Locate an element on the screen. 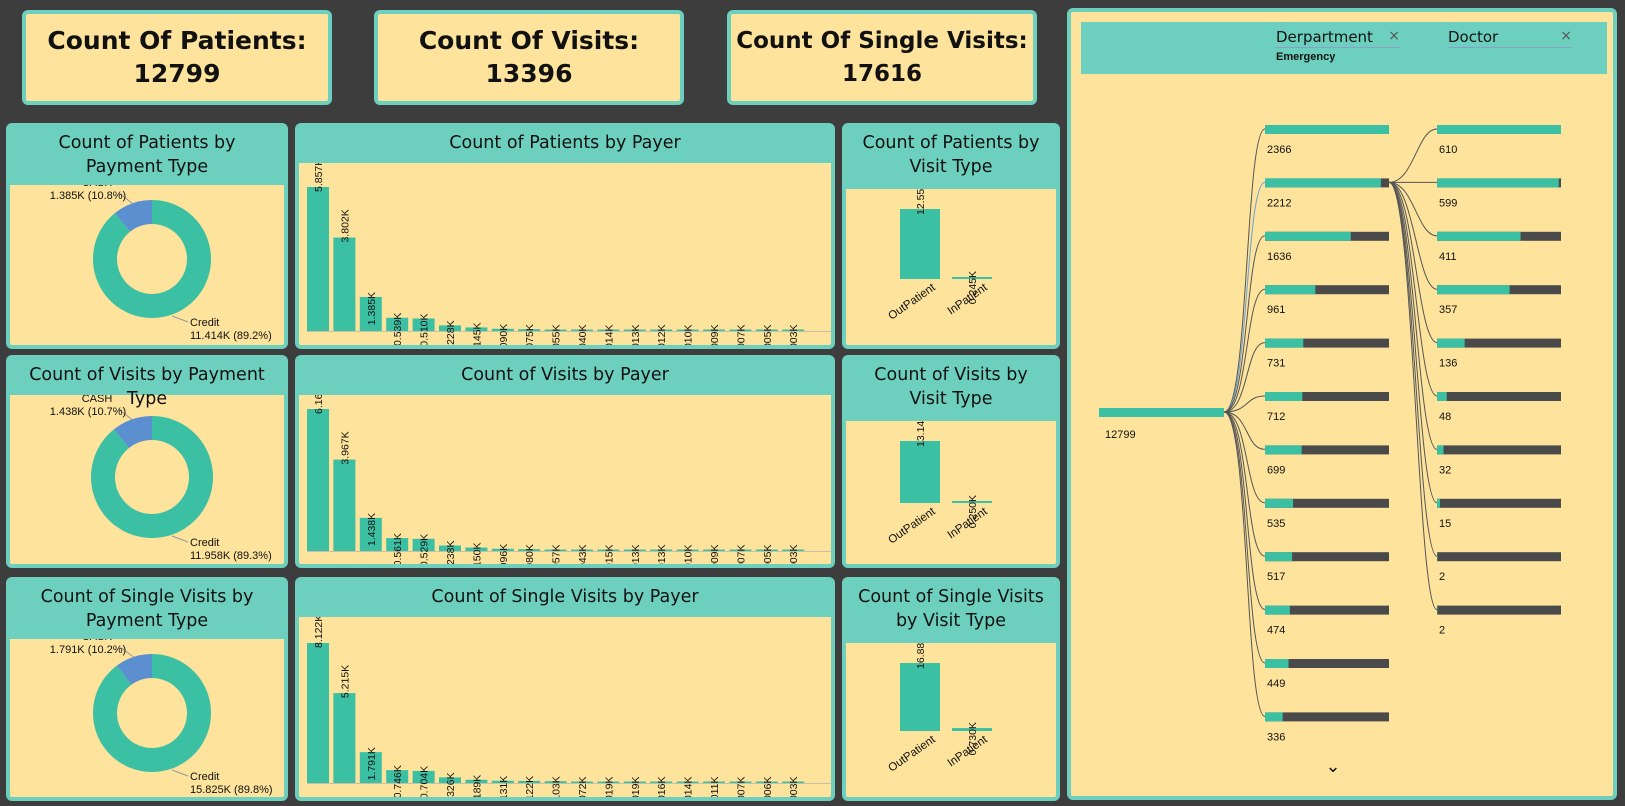 The height and width of the screenshot is (806, 1625). kpi-visits-value: 13396 is located at coordinates (529, 73).